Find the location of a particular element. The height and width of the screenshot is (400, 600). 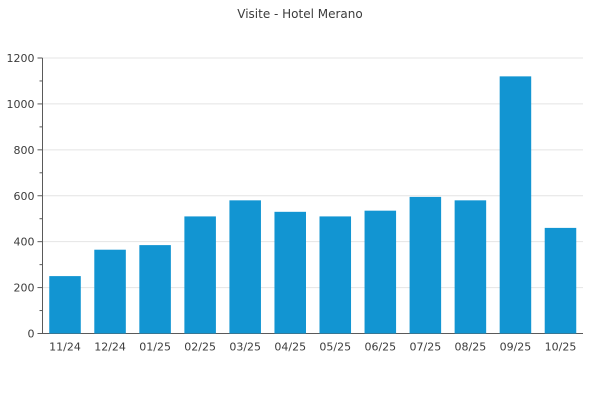

y-tick-label-1200: 1200 is located at coordinates (21, 58).